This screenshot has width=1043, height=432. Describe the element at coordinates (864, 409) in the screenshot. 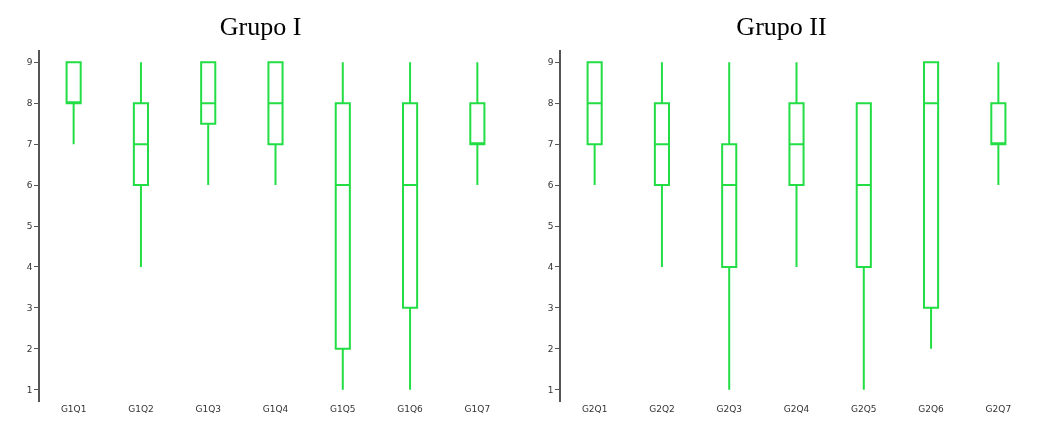

I see `x-tick-label: G2Q5` at that location.